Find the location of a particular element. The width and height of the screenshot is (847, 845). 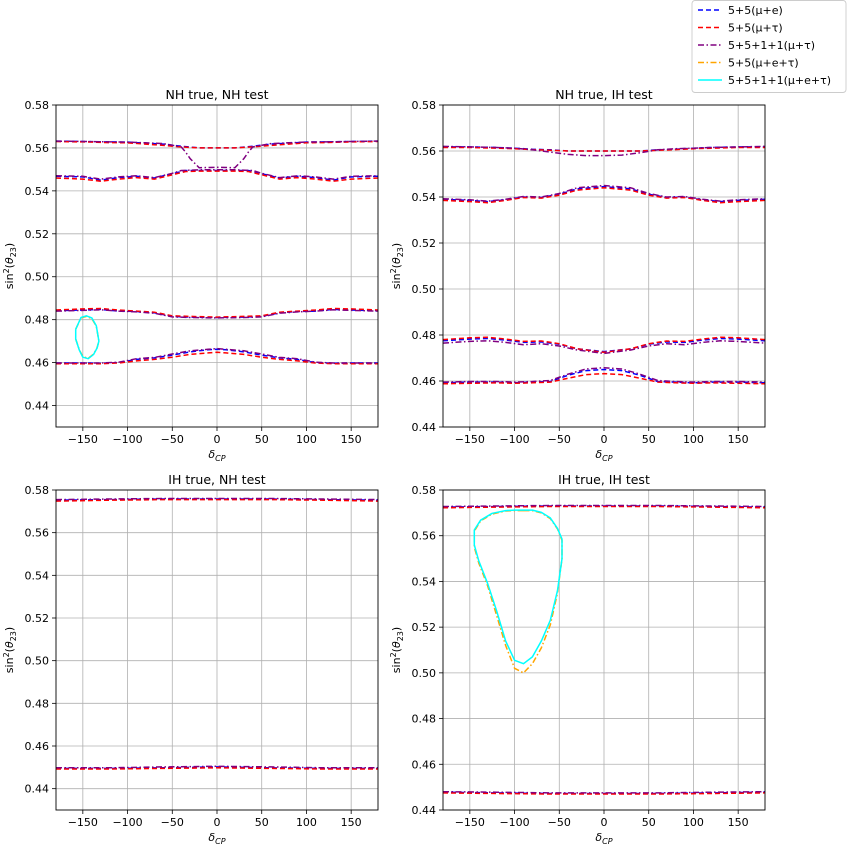

panel-title: IH true, IH test is located at coordinates (604, 479).